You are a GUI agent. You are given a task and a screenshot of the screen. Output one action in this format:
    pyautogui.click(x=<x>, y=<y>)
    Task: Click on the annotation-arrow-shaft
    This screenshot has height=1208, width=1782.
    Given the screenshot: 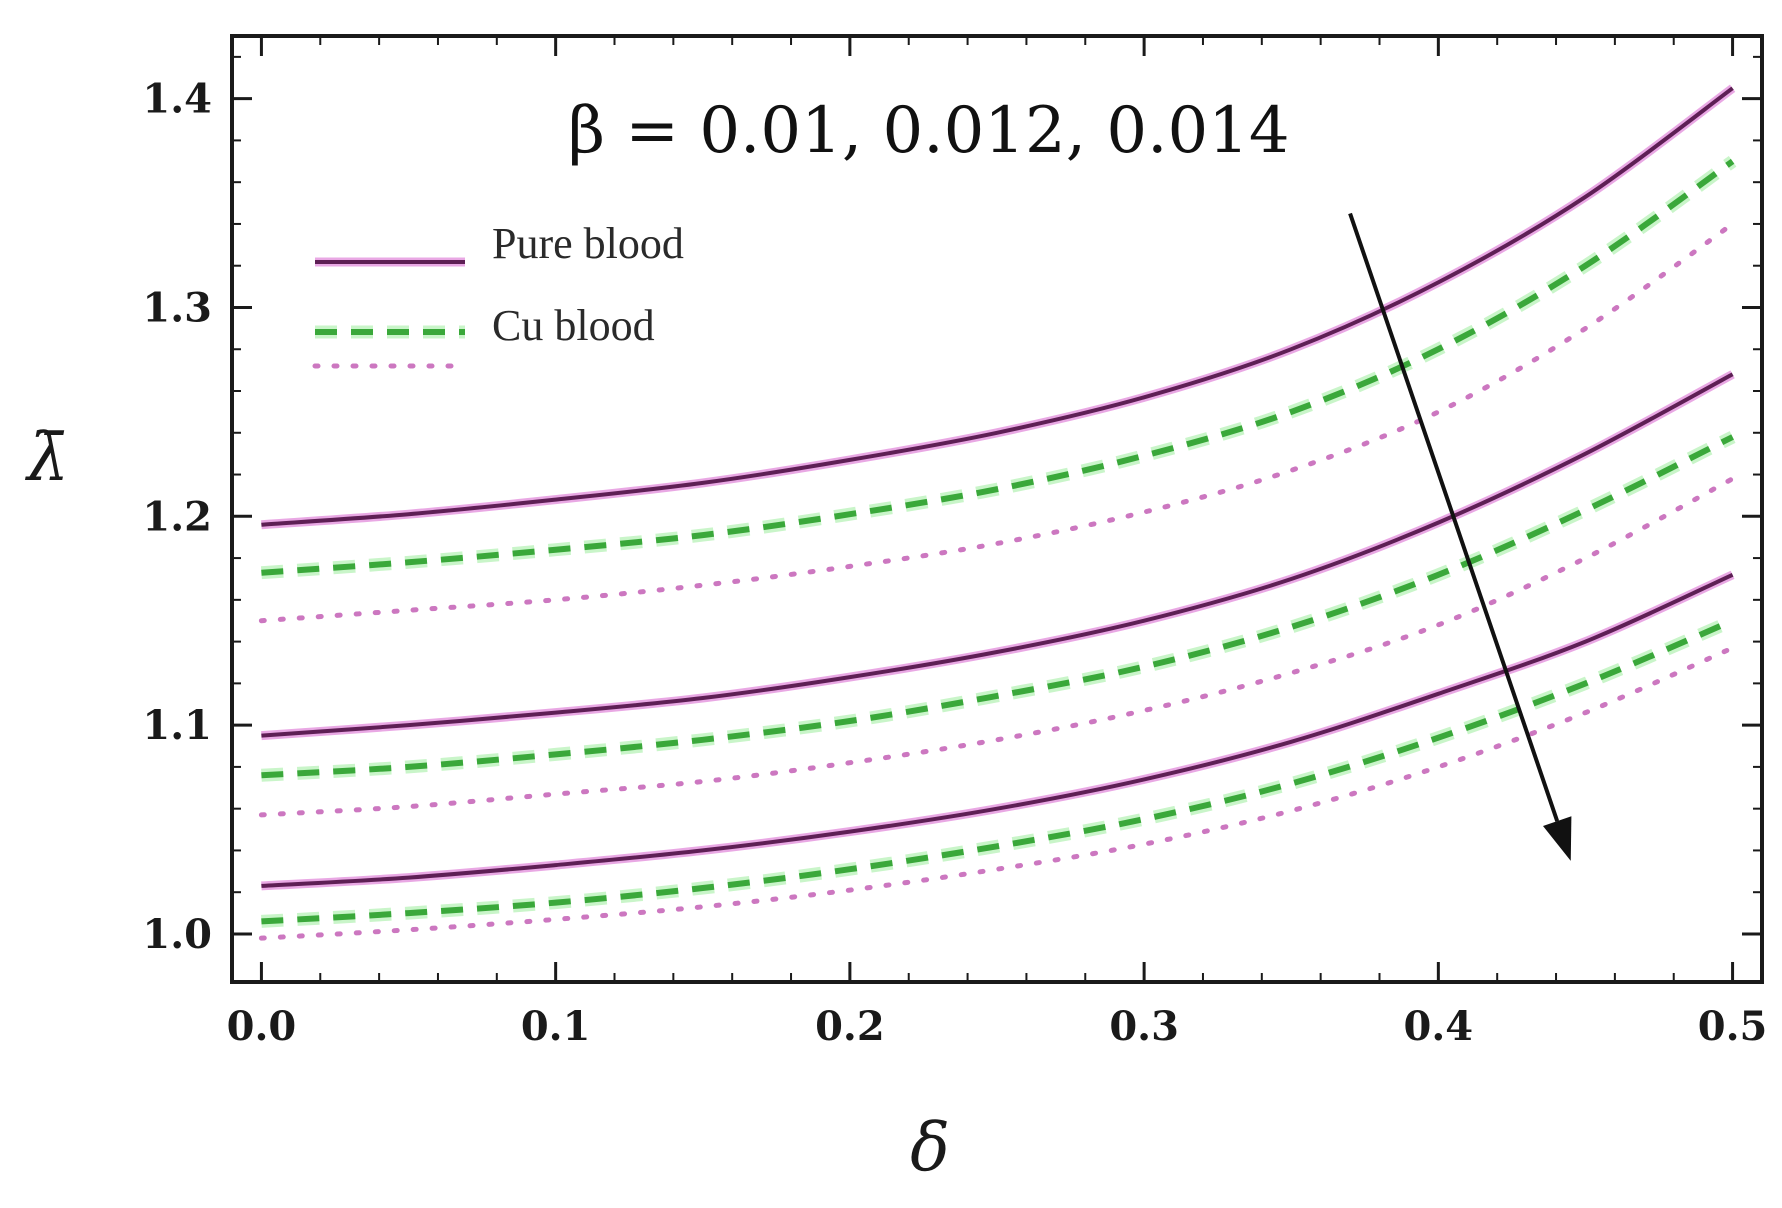 What is the action you would take?
    pyautogui.click(x=1454, y=517)
    